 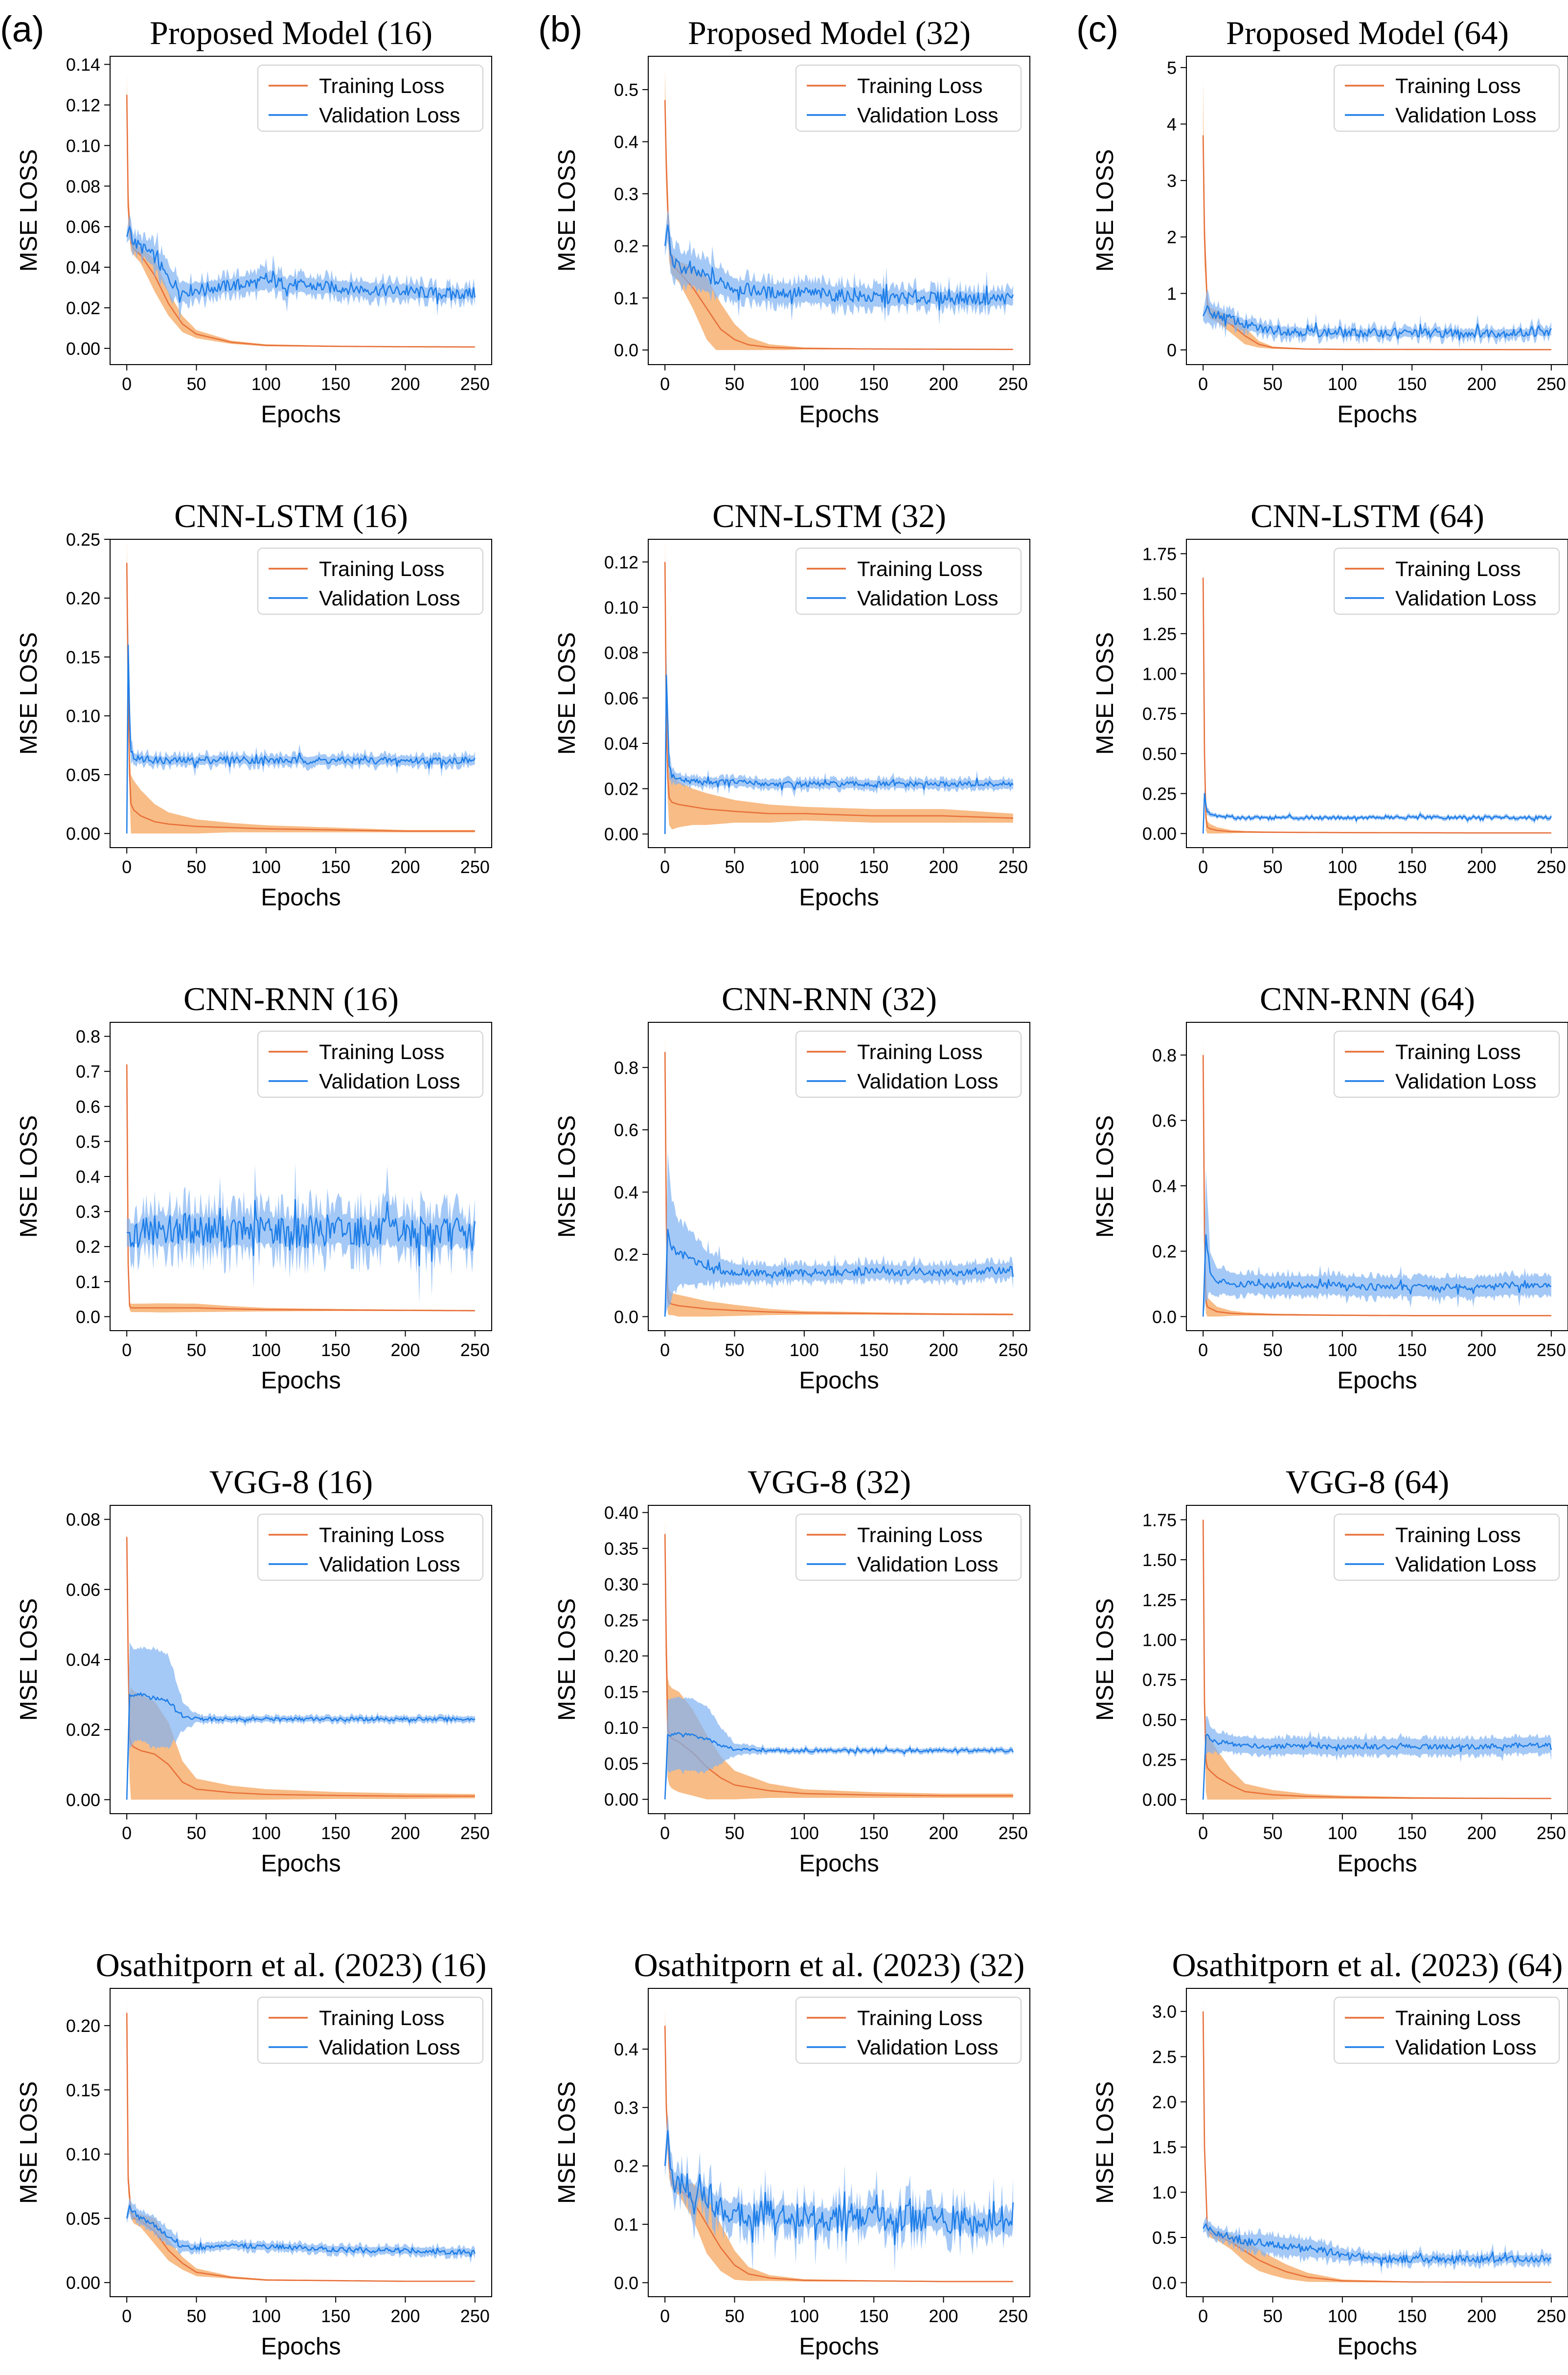 What do you see at coordinates (291, 1481) in the screenshot?
I see `chart-title: VGG-8 (16)` at bounding box center [291, 1481].